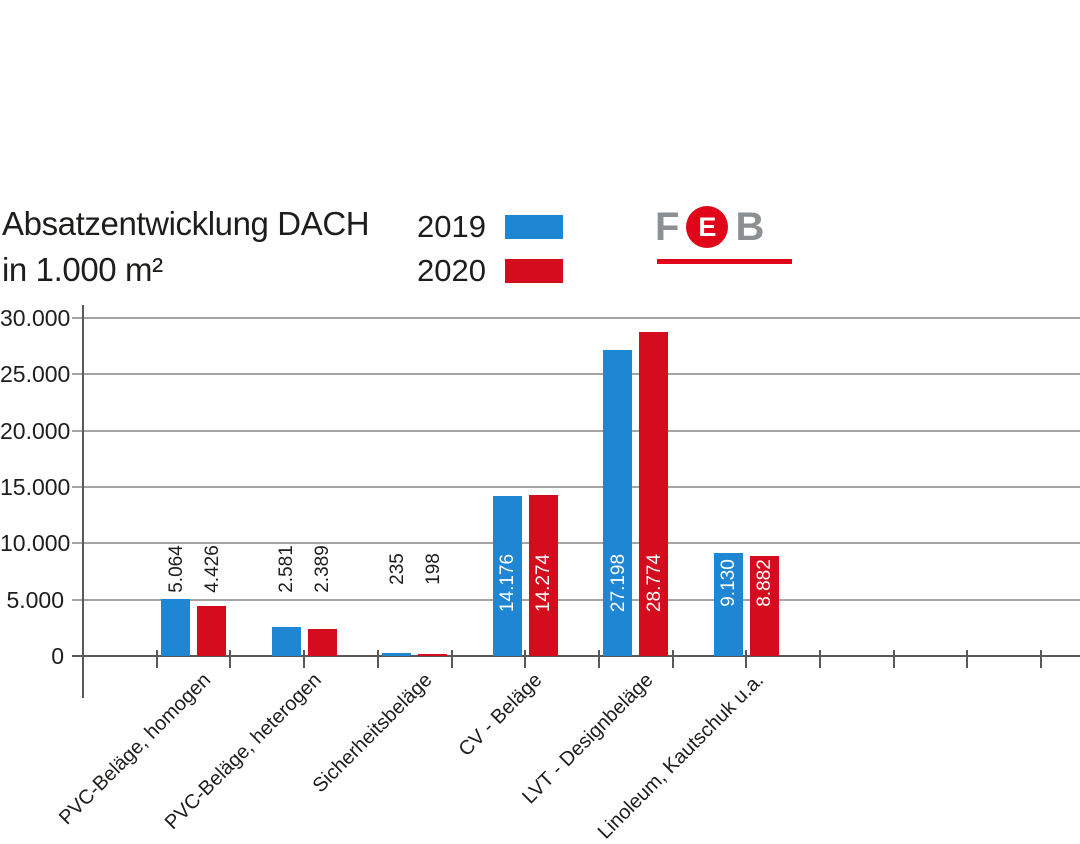 The image size is (1080, 844). What do you see at coordinates (729, 583) in the screenshot?
I see `bar-value-label: 9.130` at bounding box center [729, 583].